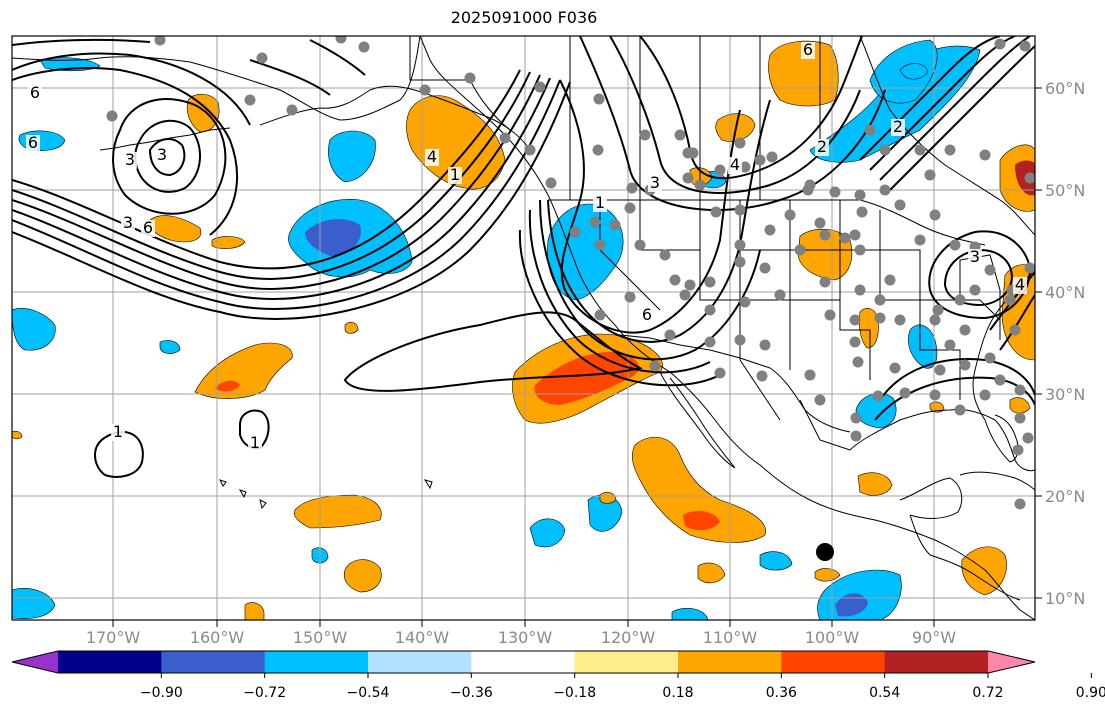 This screenshot has width=1105, height=712. I want to click on contour-label: 2, so click(822, 146).